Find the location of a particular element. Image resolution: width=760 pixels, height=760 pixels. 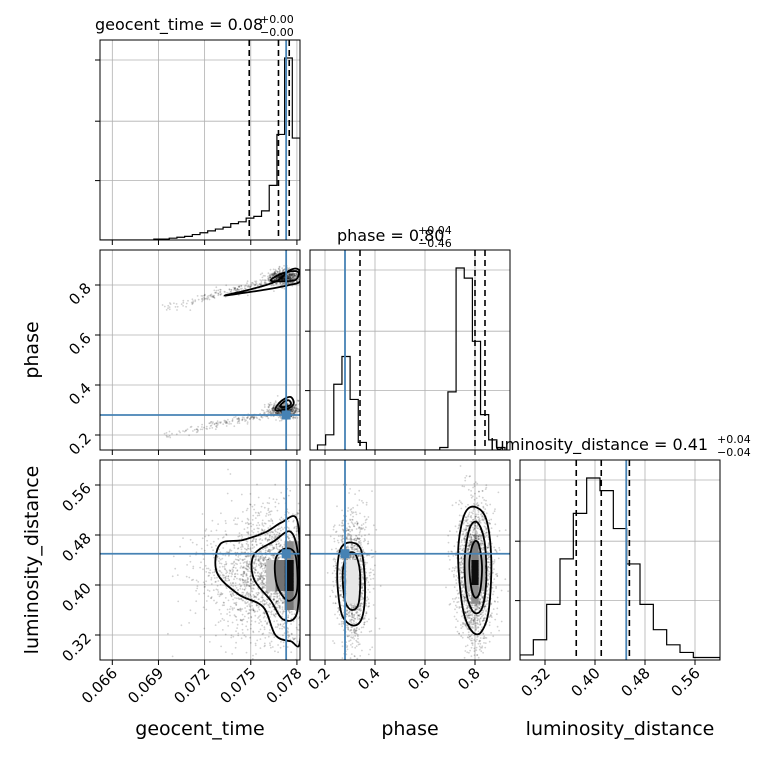

x-tick-label: 0.40 is located at coordinates (585, 682).